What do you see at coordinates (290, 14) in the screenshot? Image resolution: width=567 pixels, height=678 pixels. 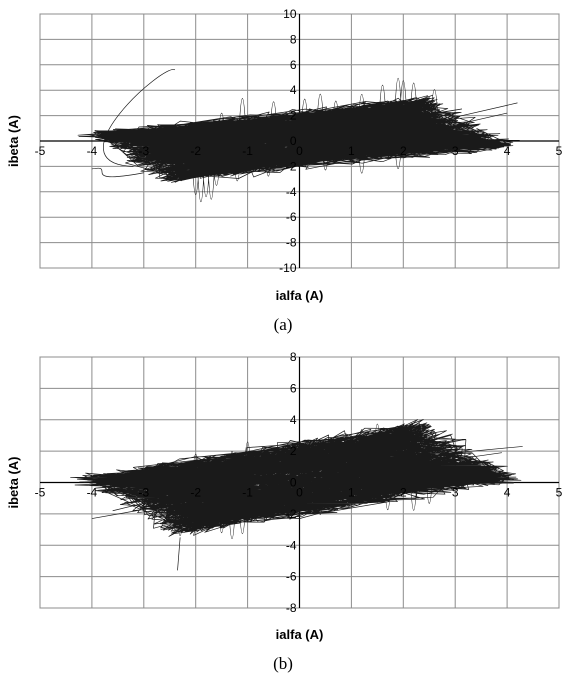 I see `y-tick-label: 10` at bounding box center [290, 14].